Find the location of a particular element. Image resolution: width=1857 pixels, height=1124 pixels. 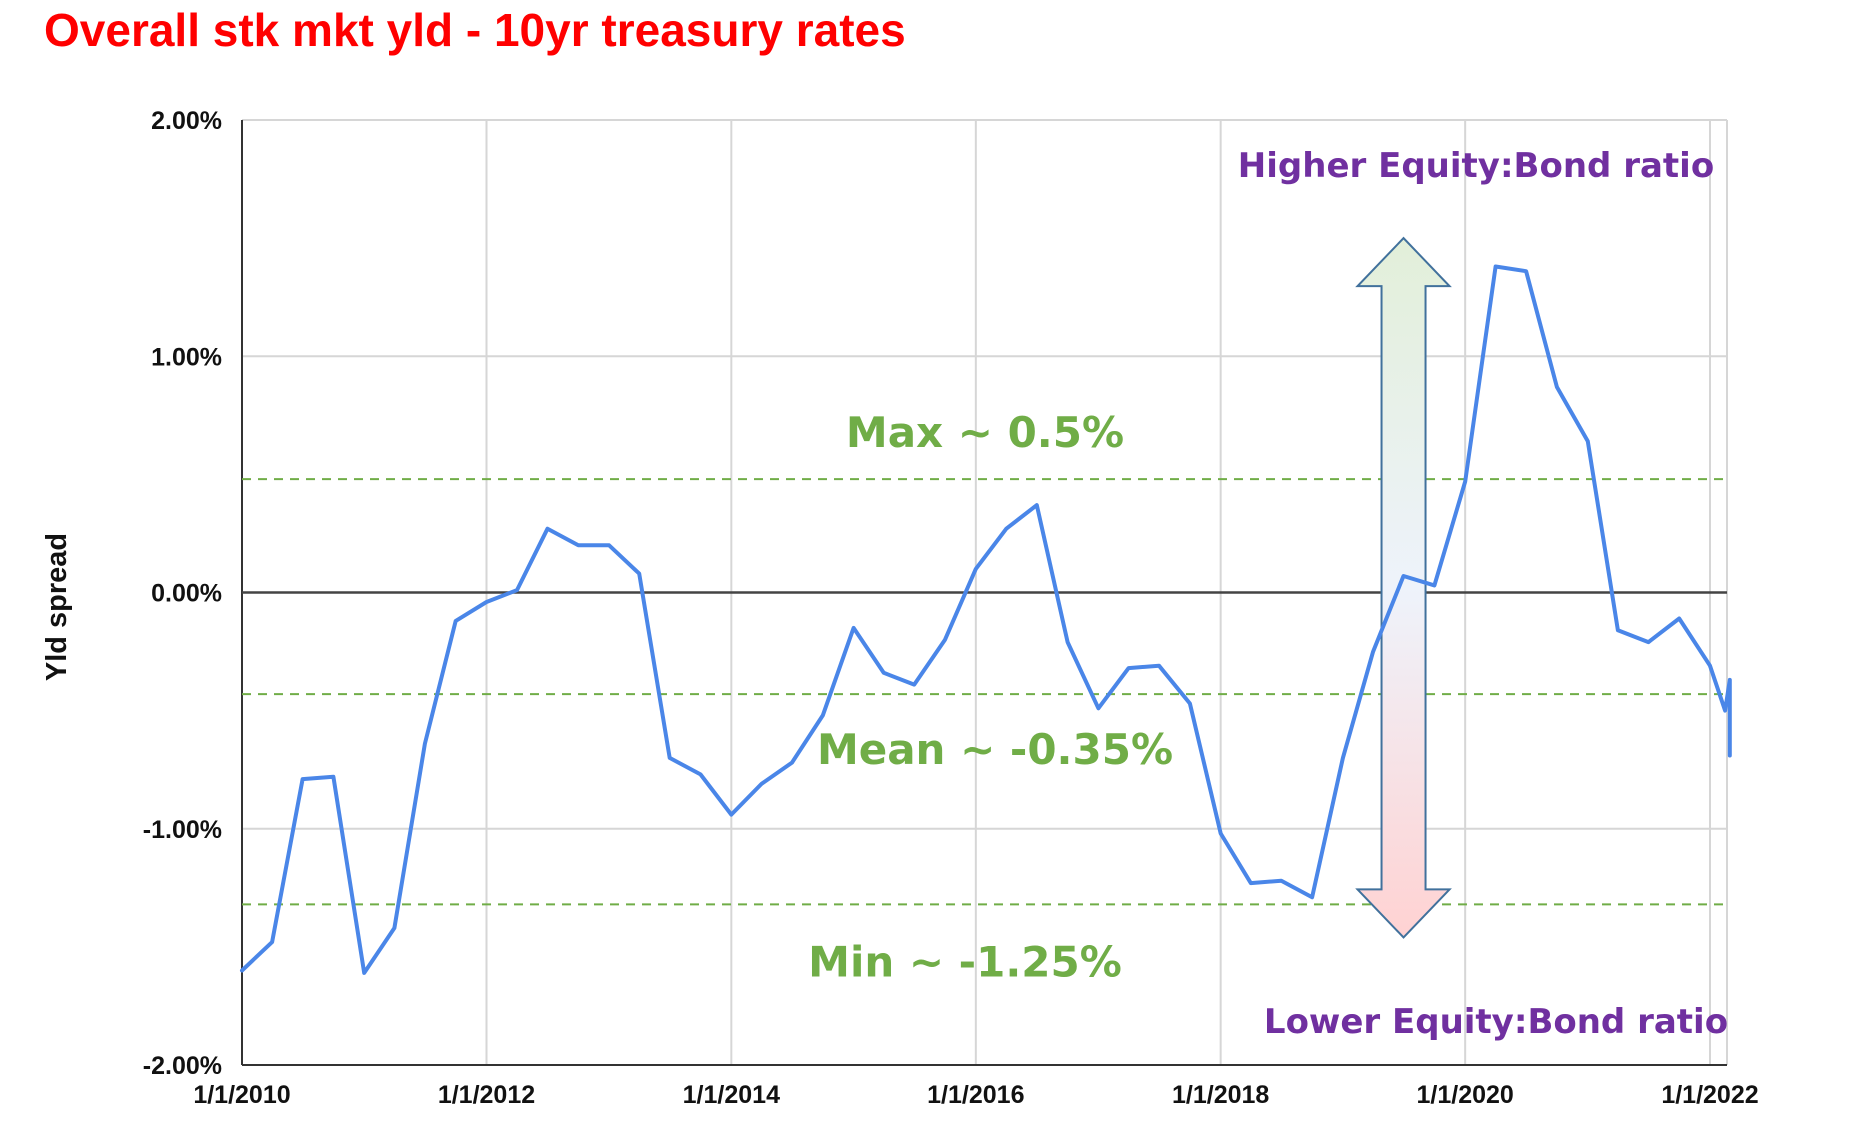

reference-line-label: Max ~ 0.5% is located at coordinates (985, 432).